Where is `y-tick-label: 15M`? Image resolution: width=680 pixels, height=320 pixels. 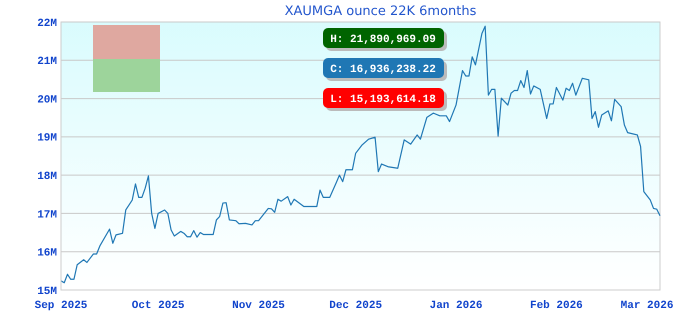
y-tick-label: 15M is located at coordinates (47, 292).